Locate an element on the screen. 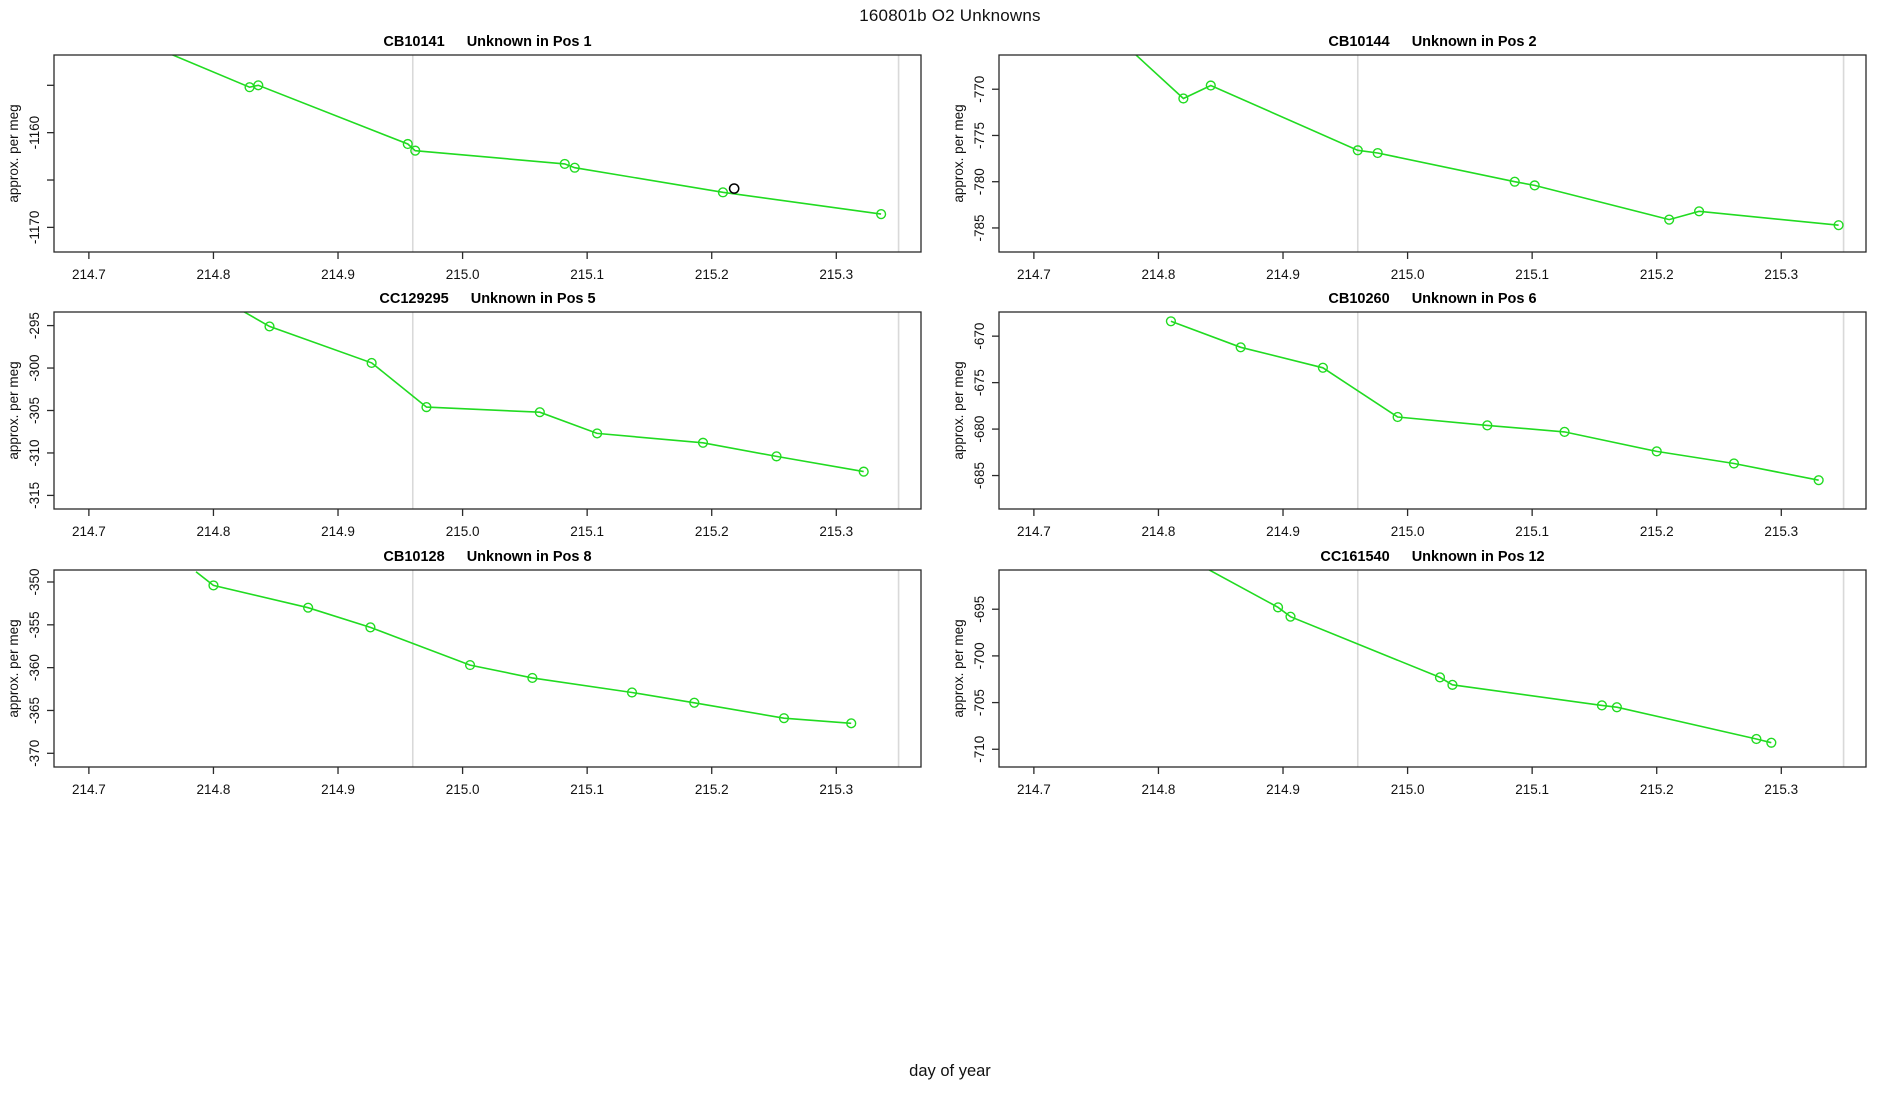  panel-1-x-tick-label: 215.3 is located at coordinates (836, 274).